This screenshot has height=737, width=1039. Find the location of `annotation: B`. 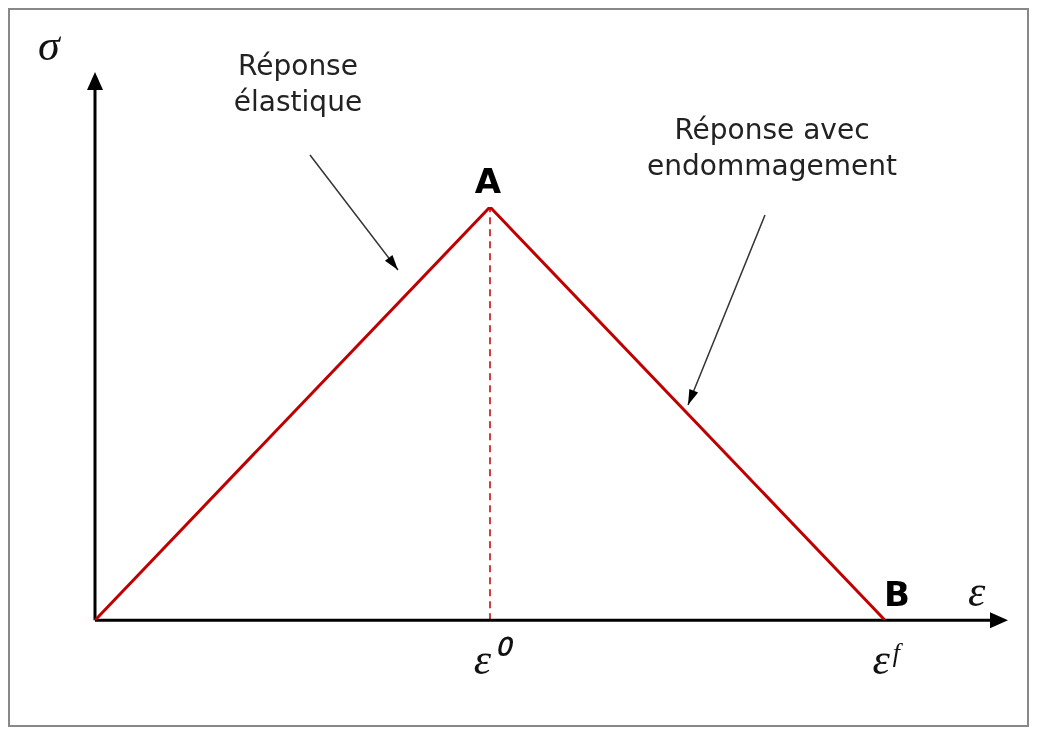

annotation: B is located at coordinates (897, 594).